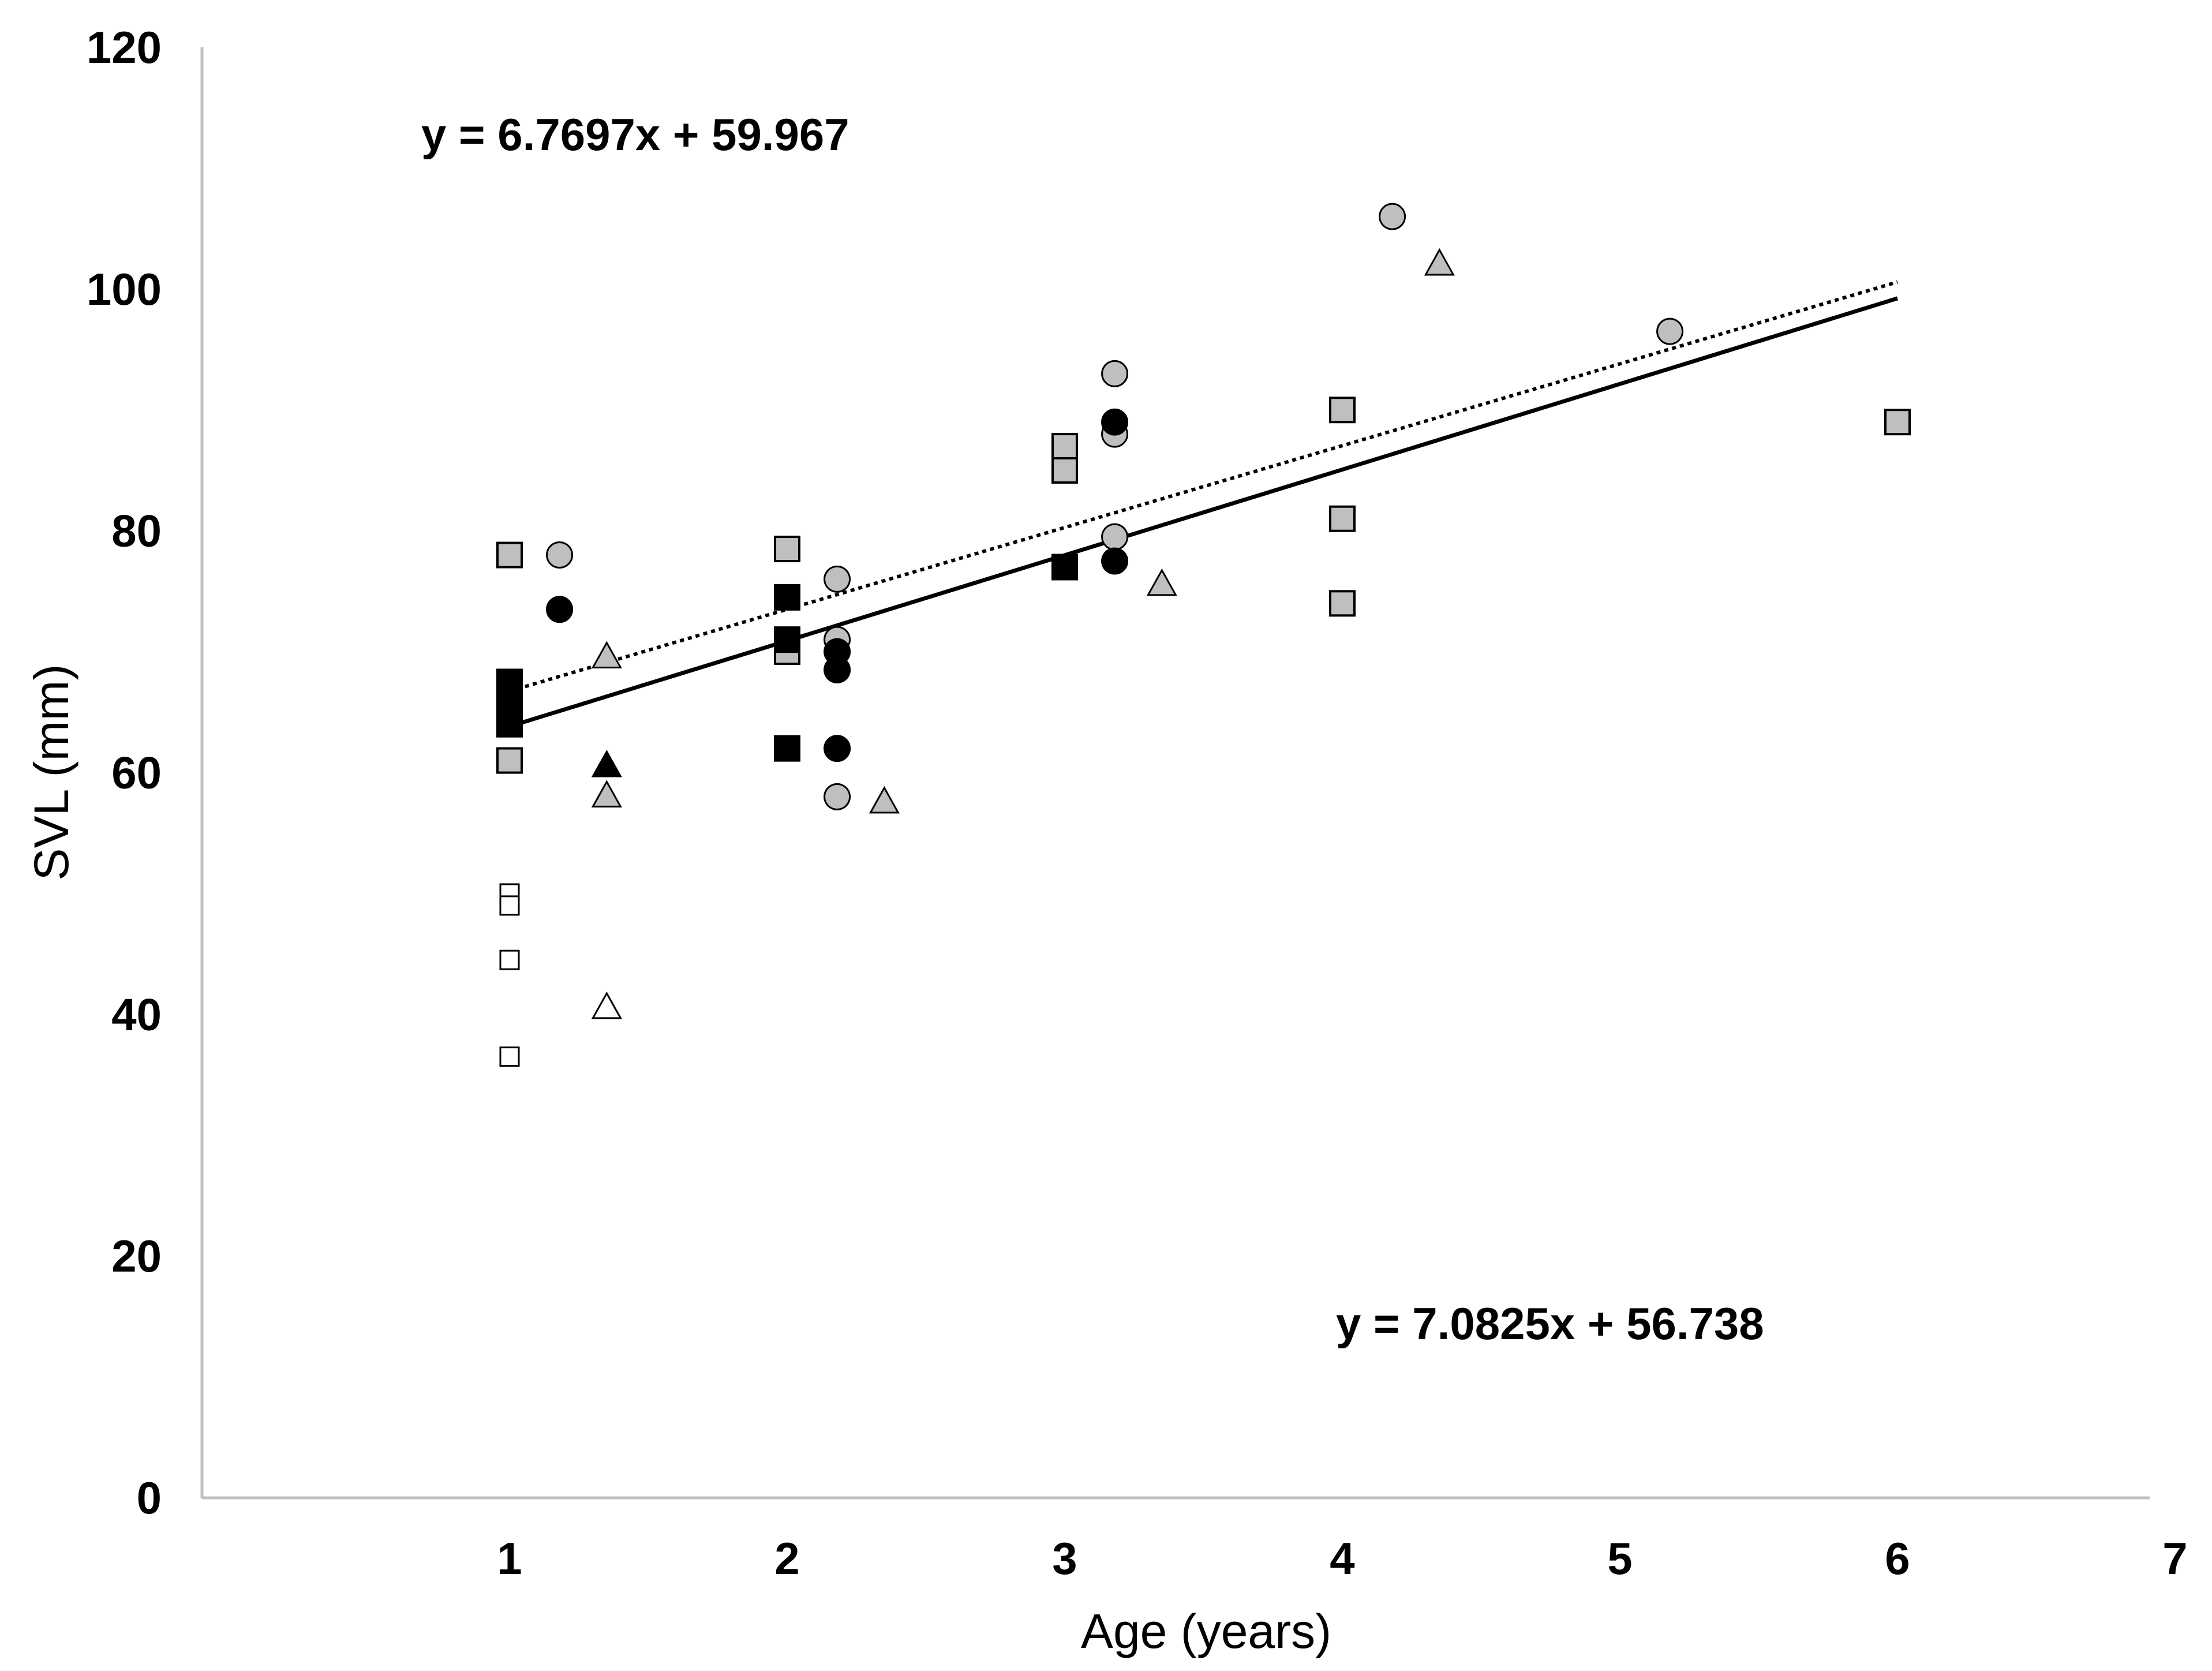 Image resolution: width=2212 pixels, height=1671 pixels. Describe the element at coordinates (606, 1005) in the screenshot. I see `triangle-open-point` at that location.